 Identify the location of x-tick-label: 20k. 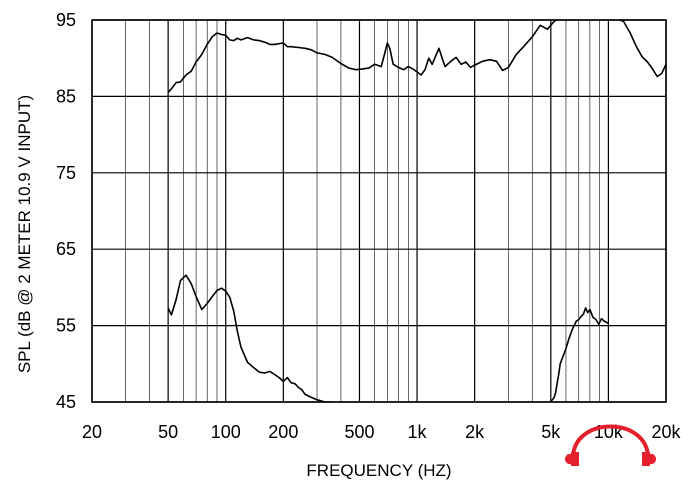
(666, 432).